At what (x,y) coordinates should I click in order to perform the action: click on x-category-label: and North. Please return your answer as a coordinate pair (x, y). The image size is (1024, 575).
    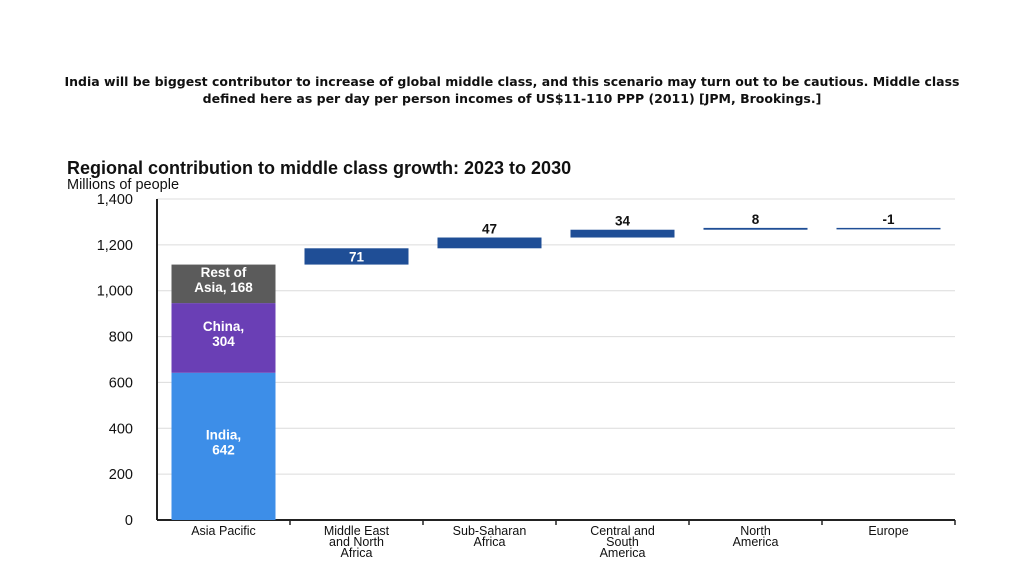
    Looking at the image, I should click on (356, 542).